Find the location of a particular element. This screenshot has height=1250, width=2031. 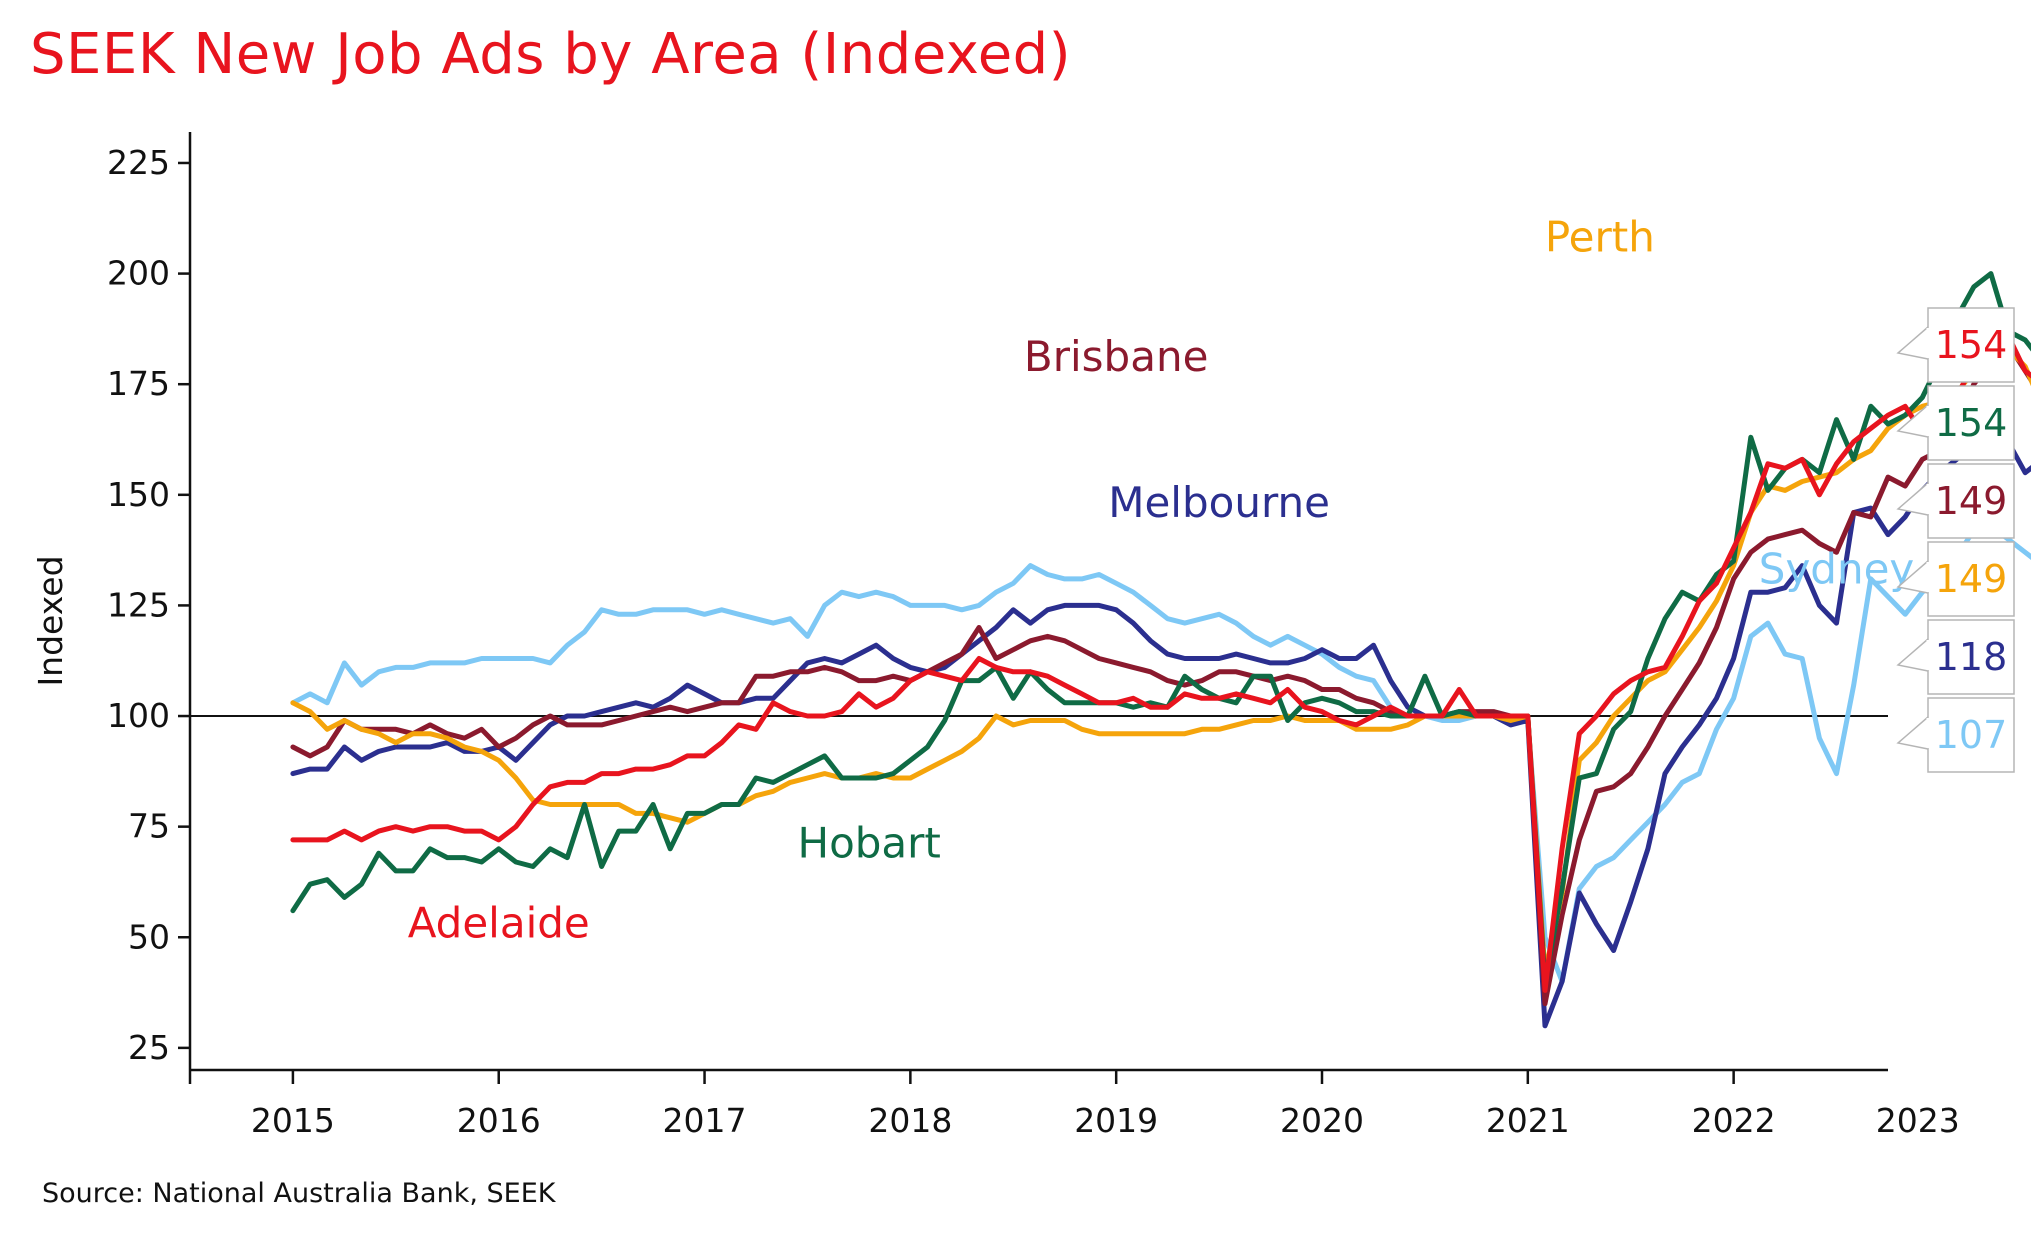

x-tick-label-2020: 2020 is located at coordinates (1322, 1120).